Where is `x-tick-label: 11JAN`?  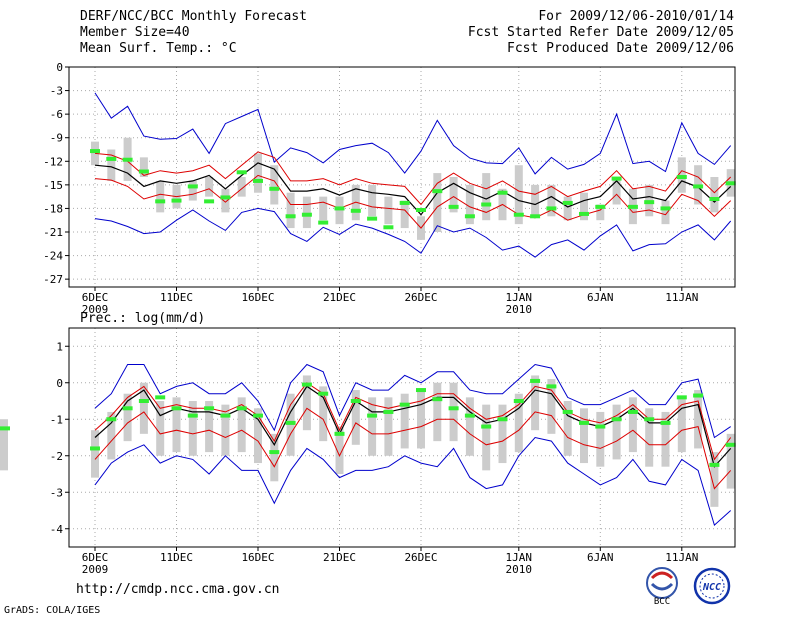 x-tick-label: 11JAN is located at coordinates (681, 557).